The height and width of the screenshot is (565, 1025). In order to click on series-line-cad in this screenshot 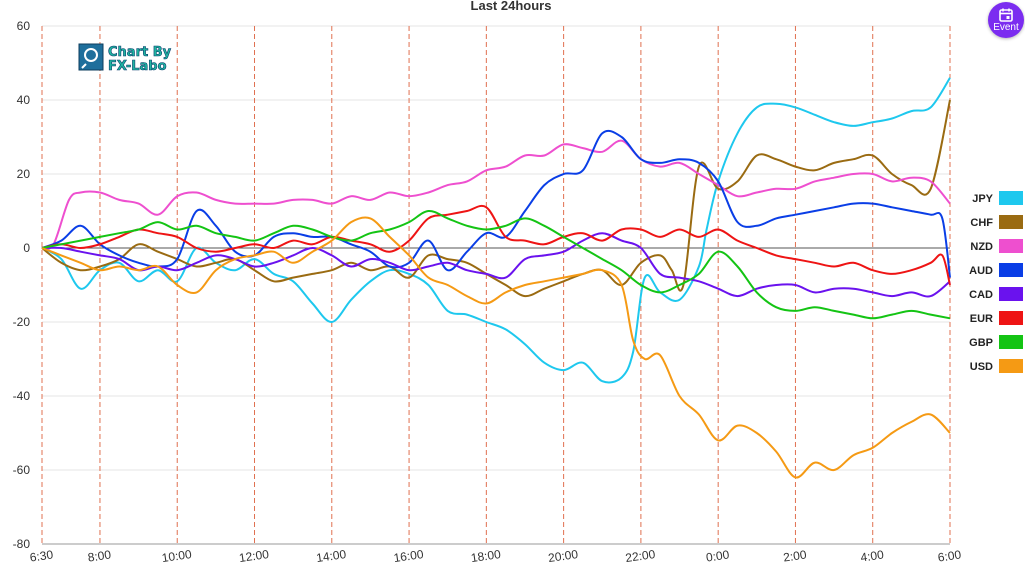, I will do `click(496, 265)`.